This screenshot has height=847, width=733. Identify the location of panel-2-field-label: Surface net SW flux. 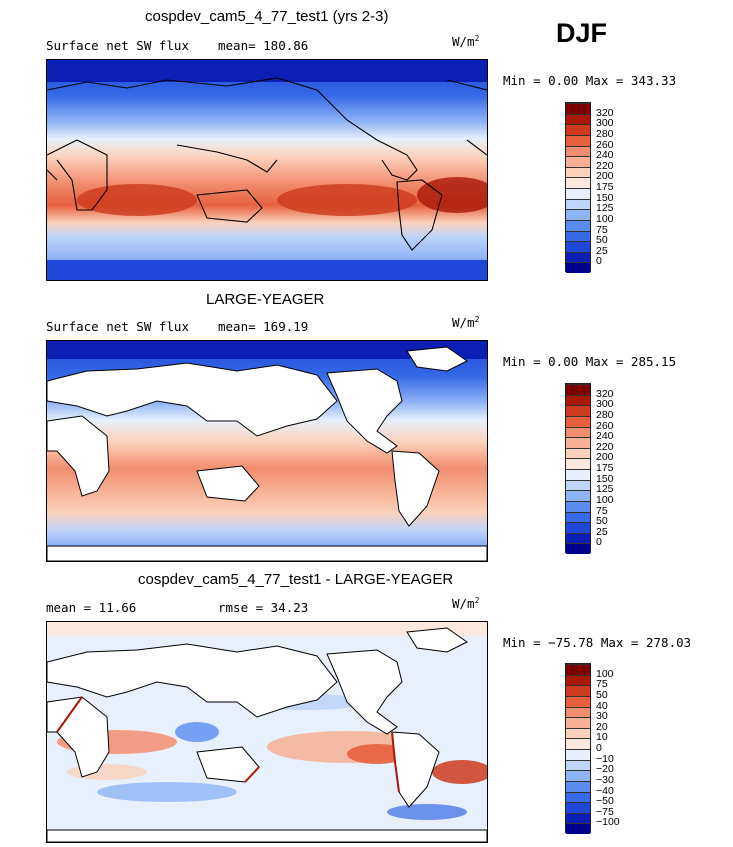
(117, 326).